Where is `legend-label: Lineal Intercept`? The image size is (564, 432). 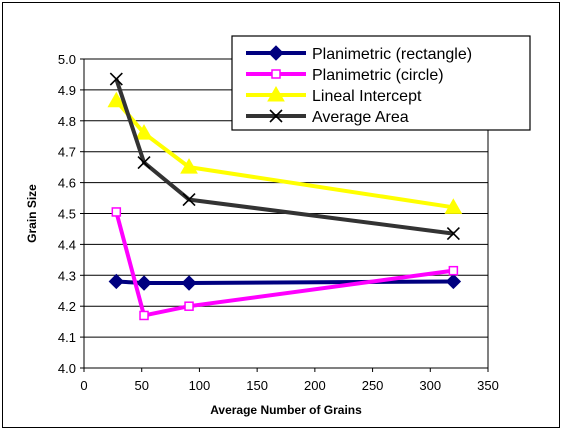
legend-label: Lineal Intercept is located at coordinates (367, 96).